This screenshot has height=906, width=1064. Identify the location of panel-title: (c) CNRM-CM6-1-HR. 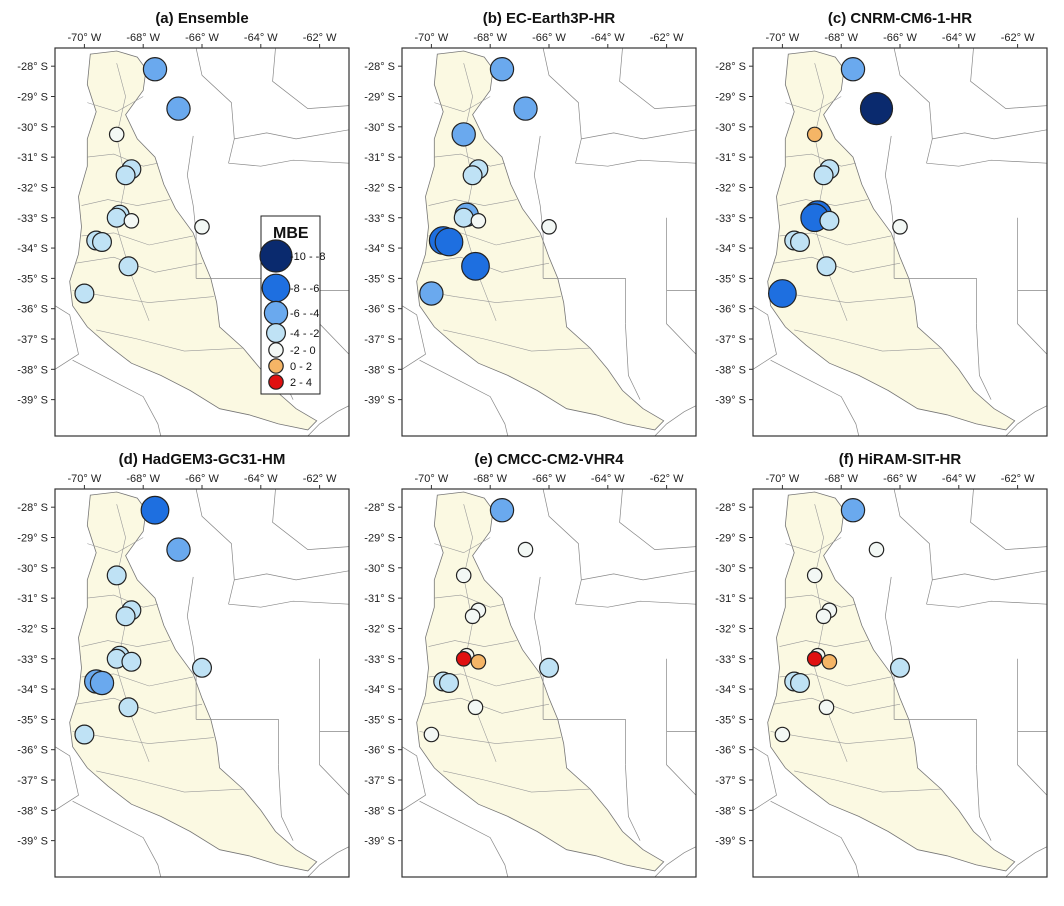
(900, 18).